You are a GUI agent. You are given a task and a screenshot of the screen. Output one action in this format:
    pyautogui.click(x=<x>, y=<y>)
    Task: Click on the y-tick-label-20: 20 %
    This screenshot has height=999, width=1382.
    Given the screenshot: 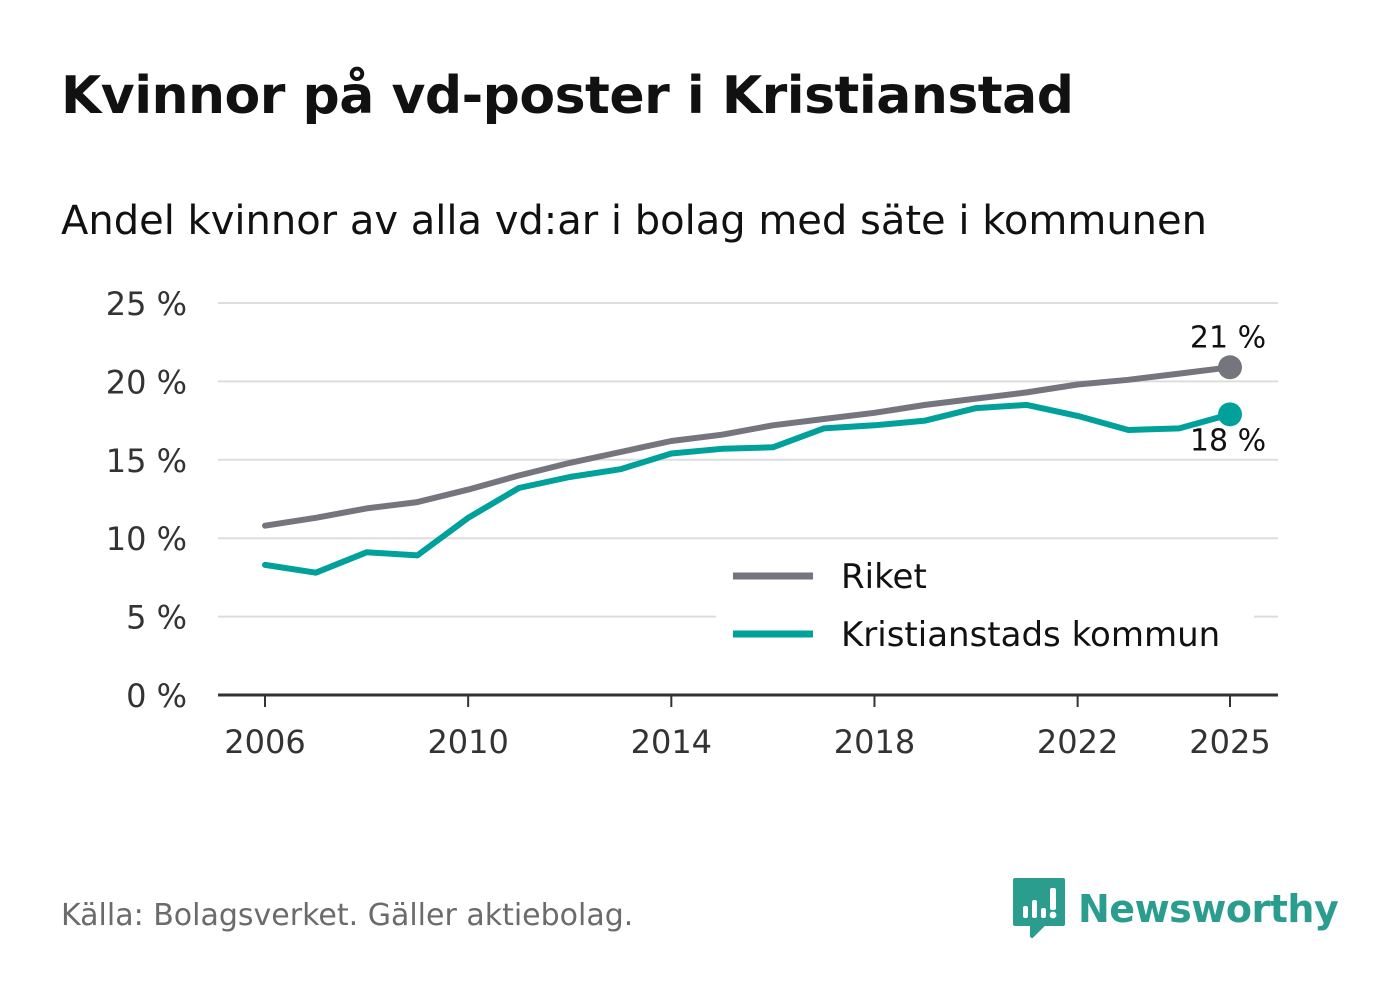 What is the action you would take?
    pyautogui.click(x=146, y=382)
    